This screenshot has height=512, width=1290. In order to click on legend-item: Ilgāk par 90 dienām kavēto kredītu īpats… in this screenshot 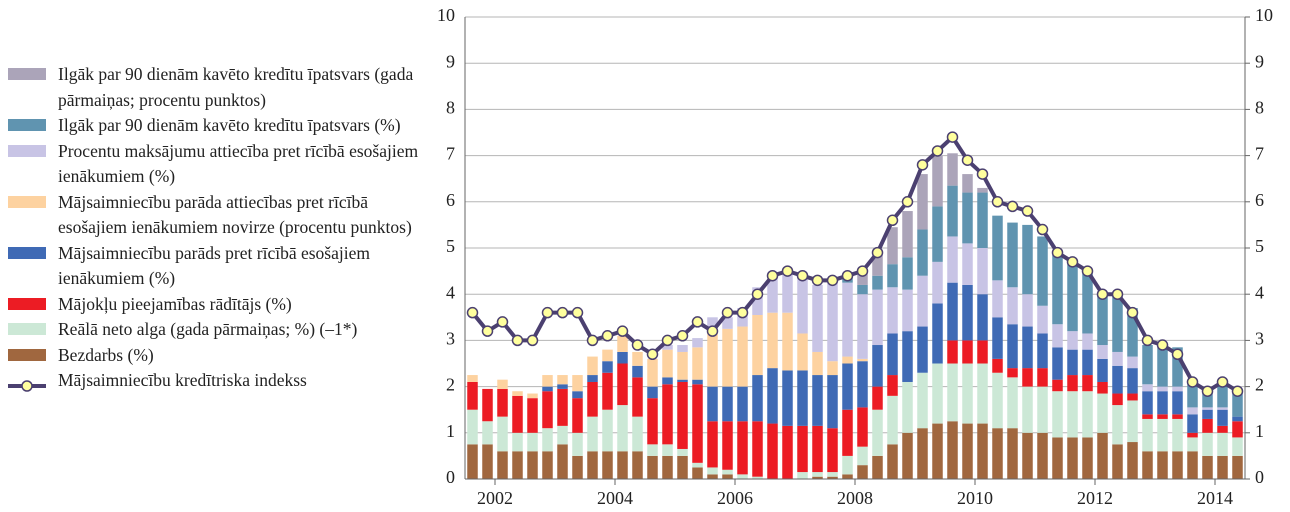, I will do `click(220, 87)`.